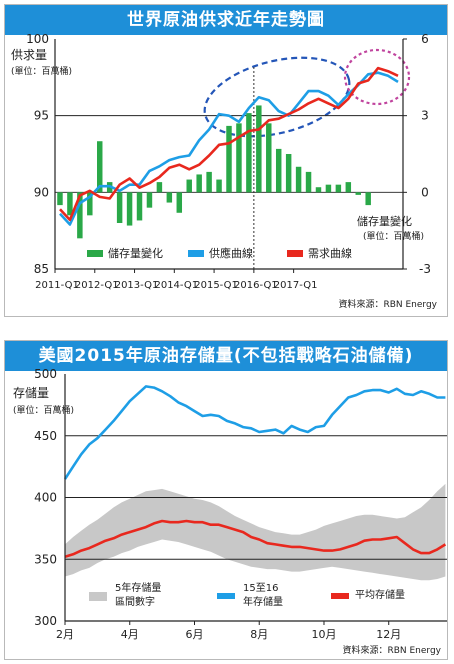  I want to click on legend-swatch-demand, so click(295, 253).